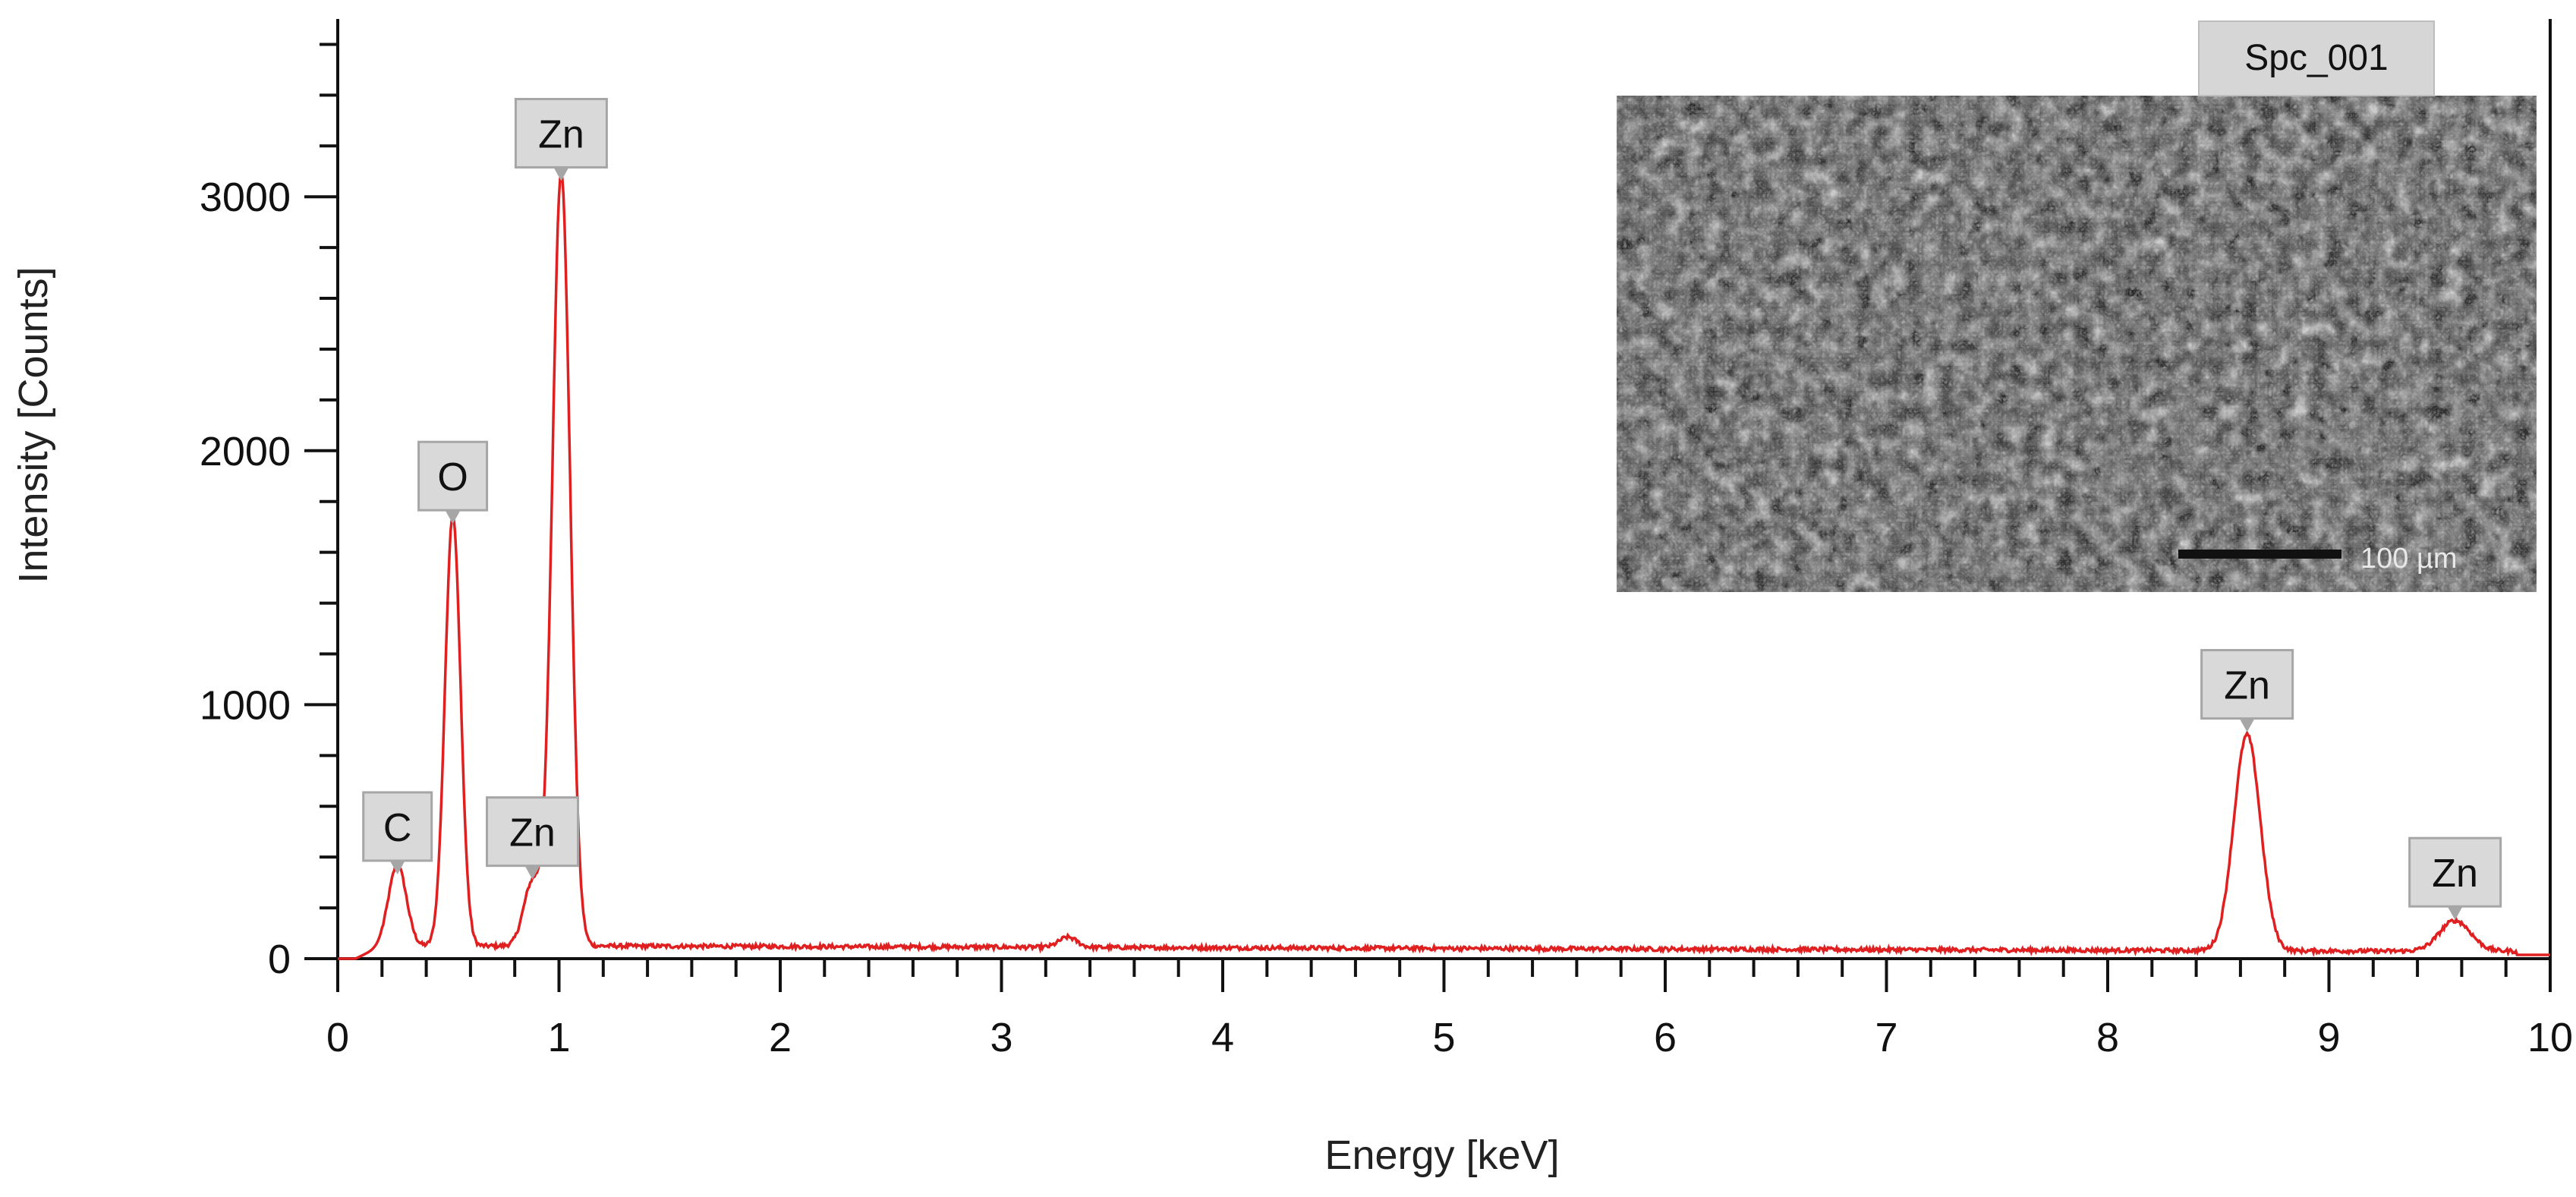 The image size is (2576, 1197). I want to click on x-tick-label: 7, so click(1886, 1037).